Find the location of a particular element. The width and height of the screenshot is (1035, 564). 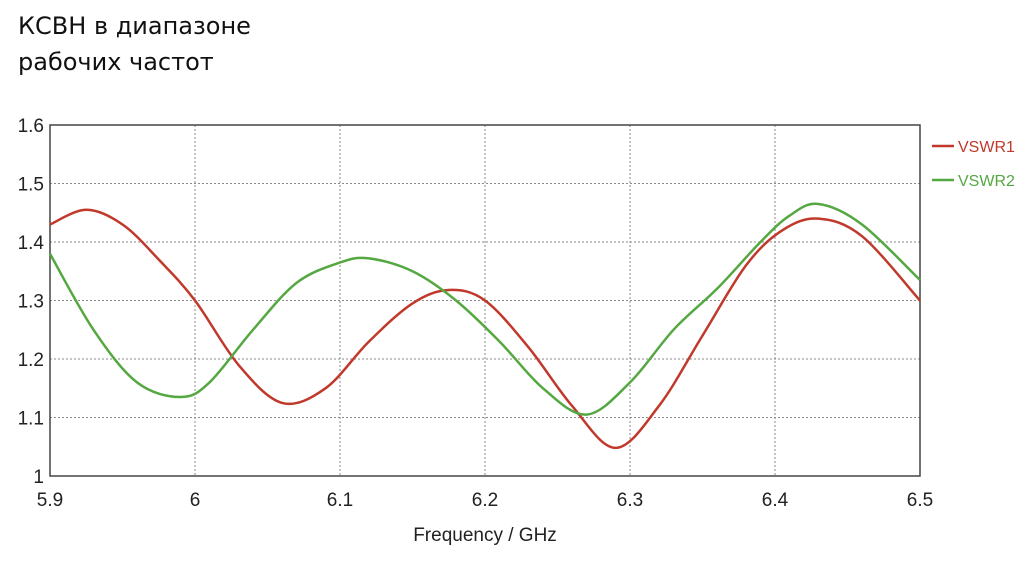

chart-title-line-2: рабочих частот is located at coordinates (116, 62).